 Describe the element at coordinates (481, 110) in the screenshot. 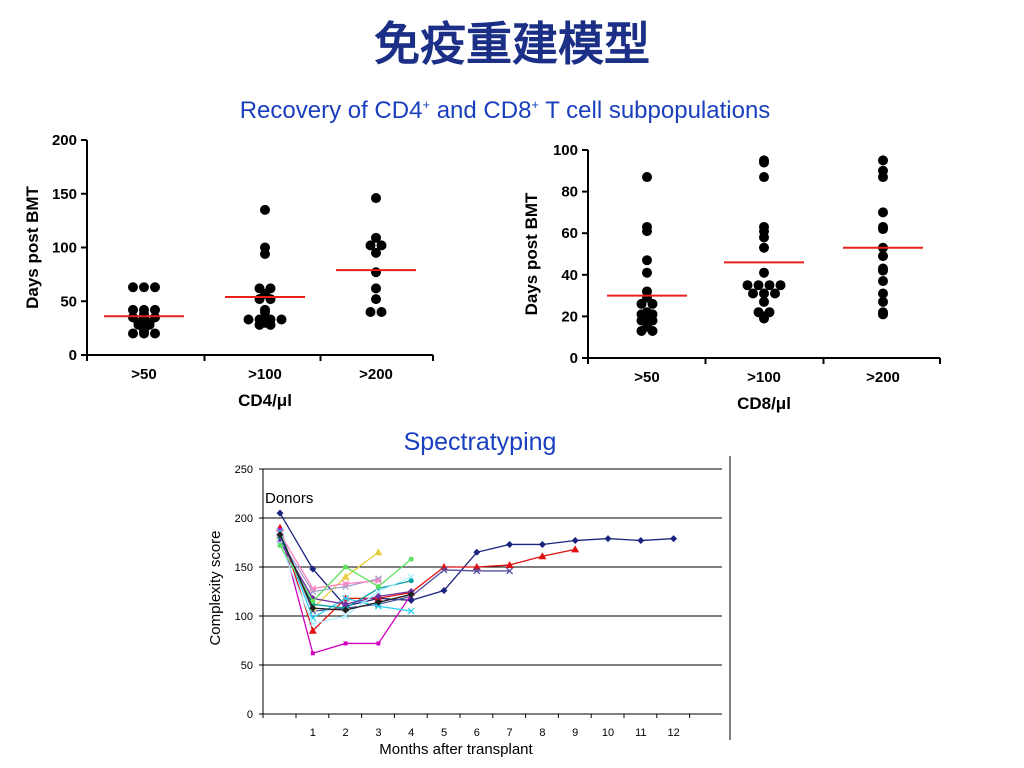

I see `subtitle-part-2: and CD8` at that location.